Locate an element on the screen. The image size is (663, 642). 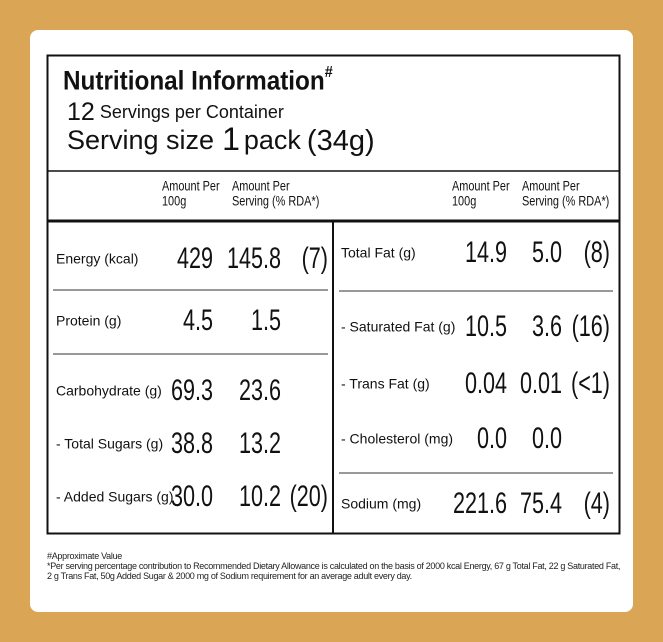
title: Nutritional Information# is located at coordinates (198, 80).